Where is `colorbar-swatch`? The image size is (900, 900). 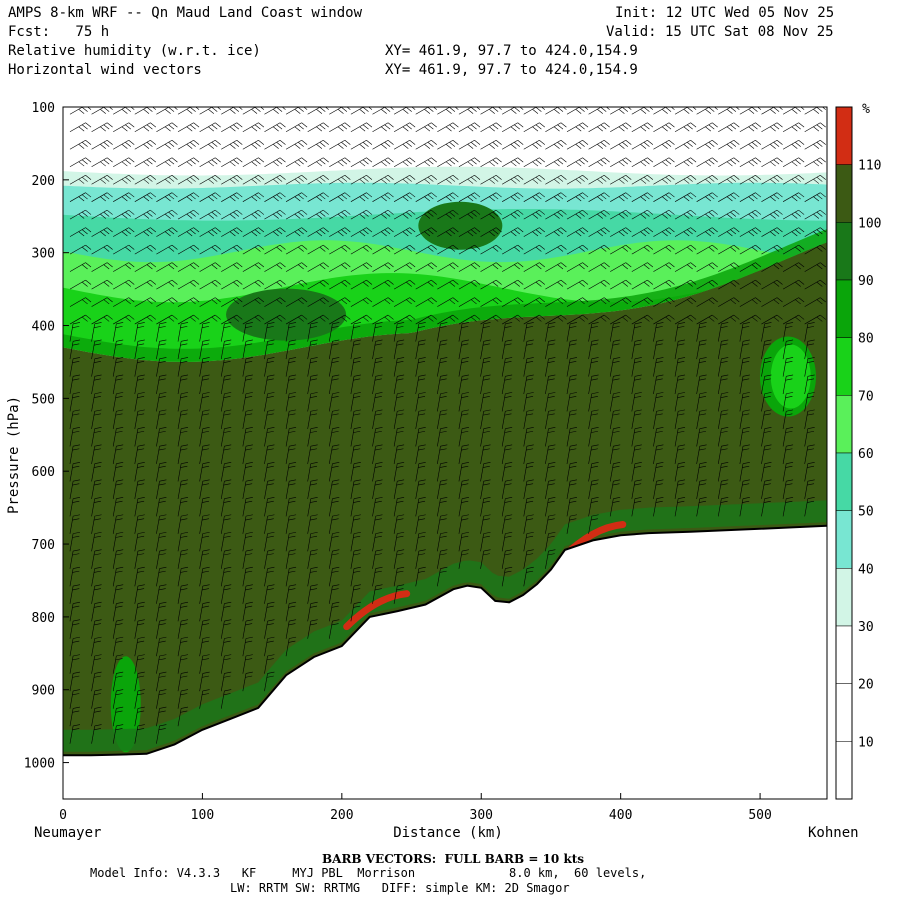
colorbar-swatch is located at coordinates (844, 424).